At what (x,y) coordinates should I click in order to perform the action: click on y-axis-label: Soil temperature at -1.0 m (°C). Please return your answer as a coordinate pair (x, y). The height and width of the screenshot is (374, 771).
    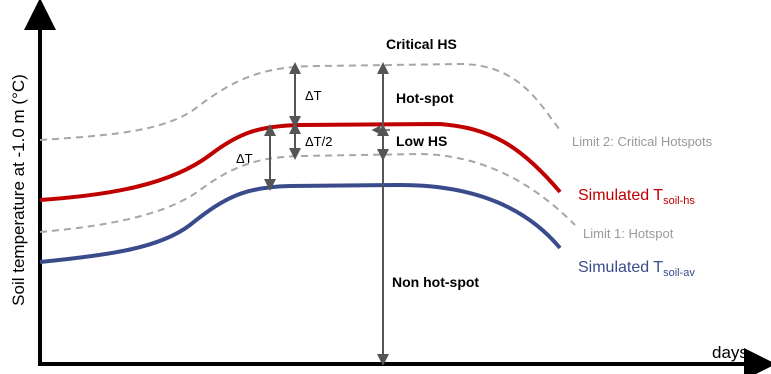
    Looking at the image, I should click on (18, 190).